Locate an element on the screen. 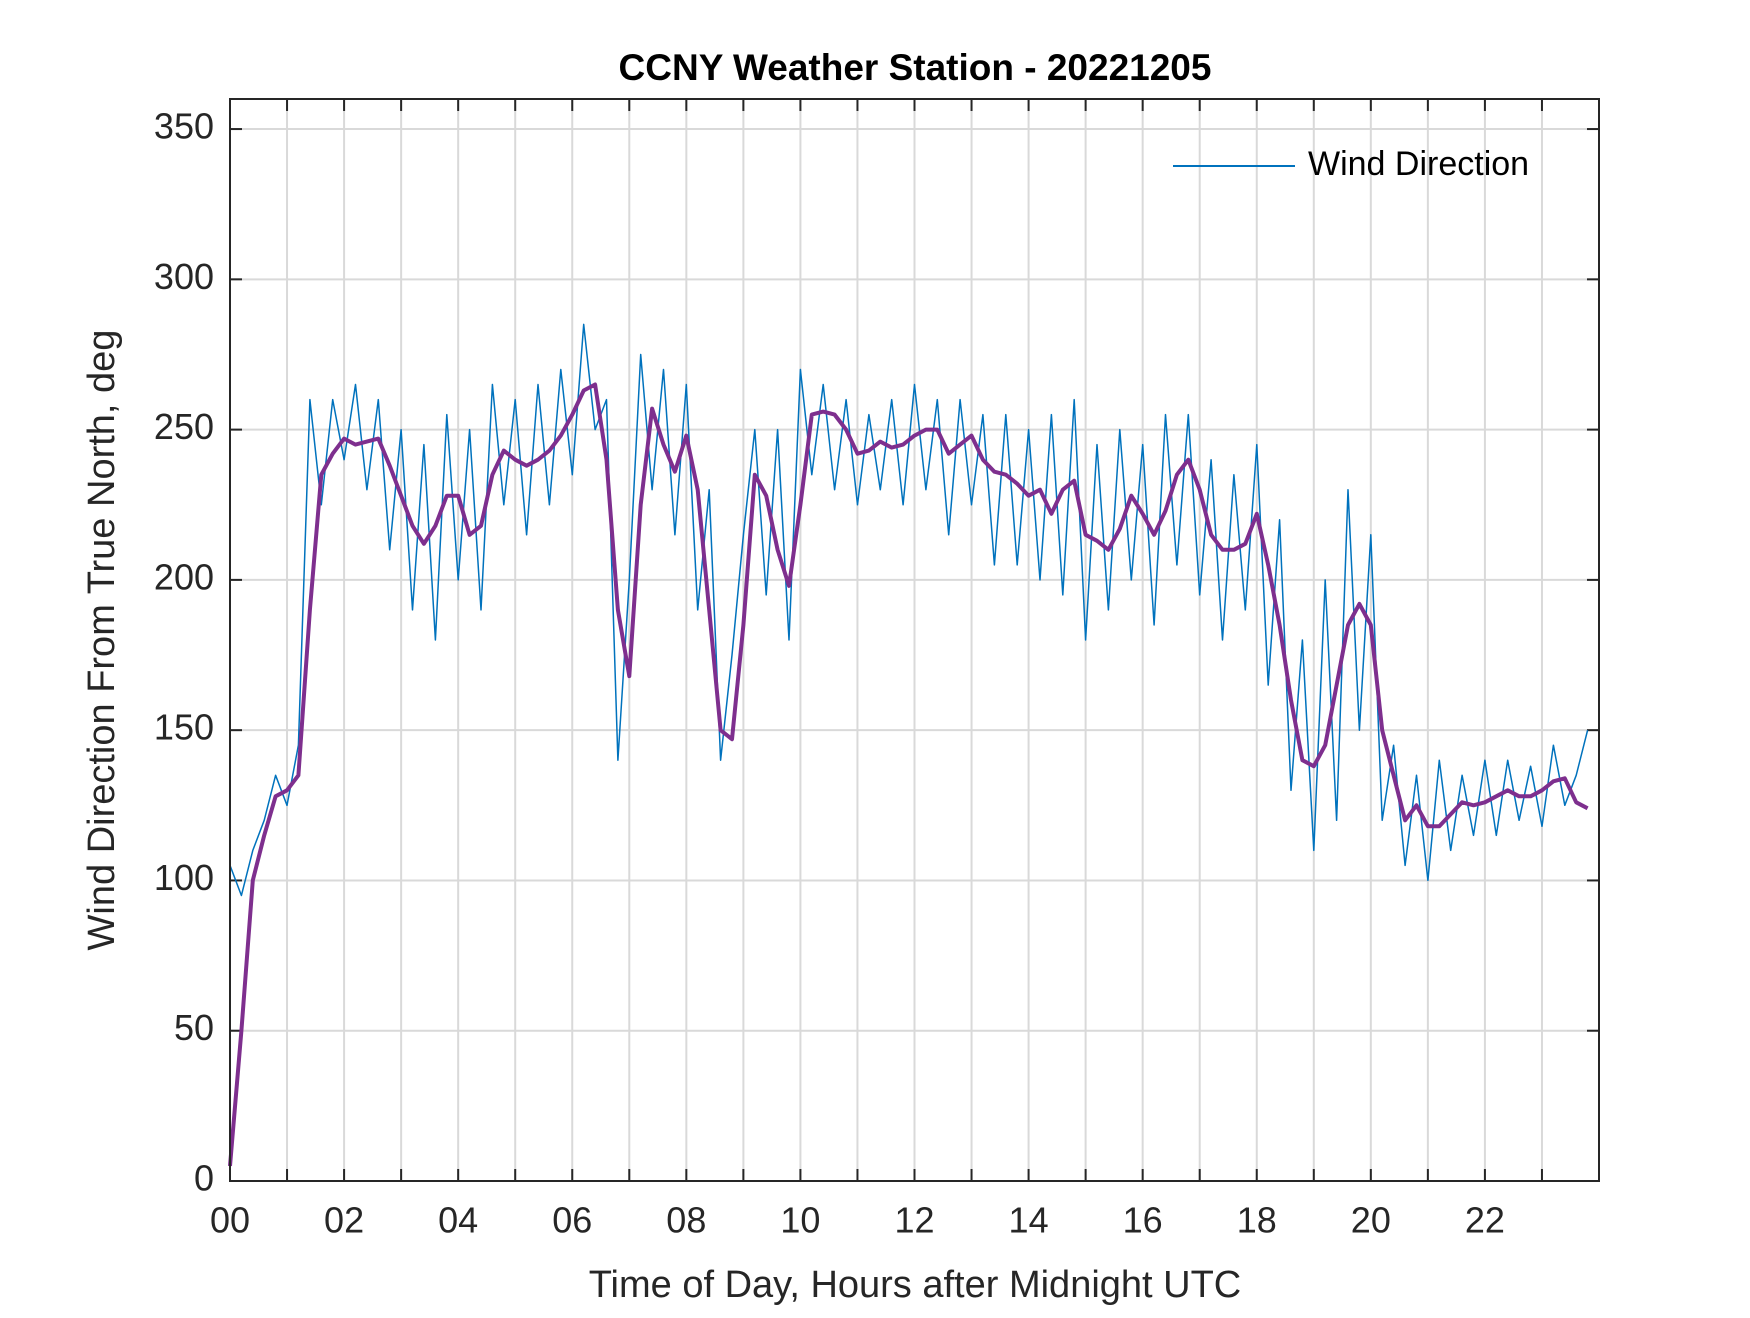 The height and width of the screenshot is (1318, 1750). x-tick-label: 02 is located at coordinates (344, 1220).